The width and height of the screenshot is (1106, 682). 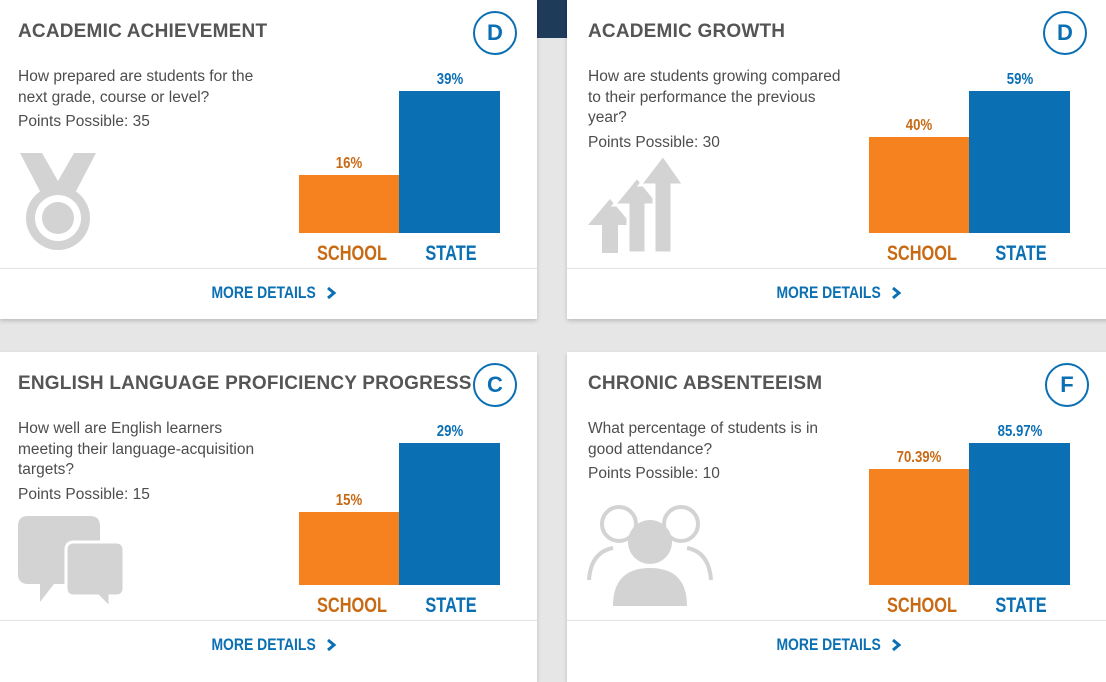 I want to click on points-possible: Points Possible: 15, so click(x=84, y=494).